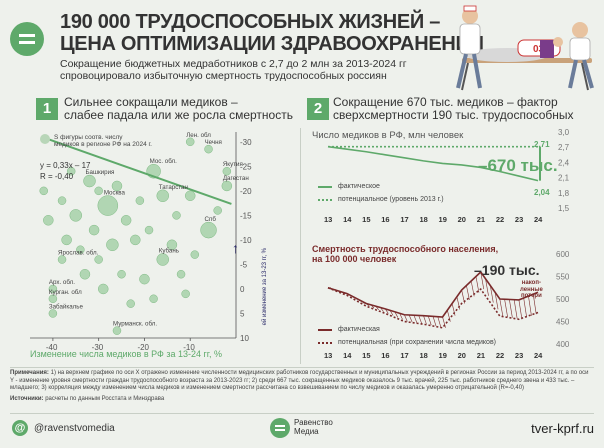 The width and height of the screenshot is (604, 448). What do you see at coordinates (564, 162) in the screenshot?
I see `top-y-tick-label: 2,4` at bounding box center [564, 162].